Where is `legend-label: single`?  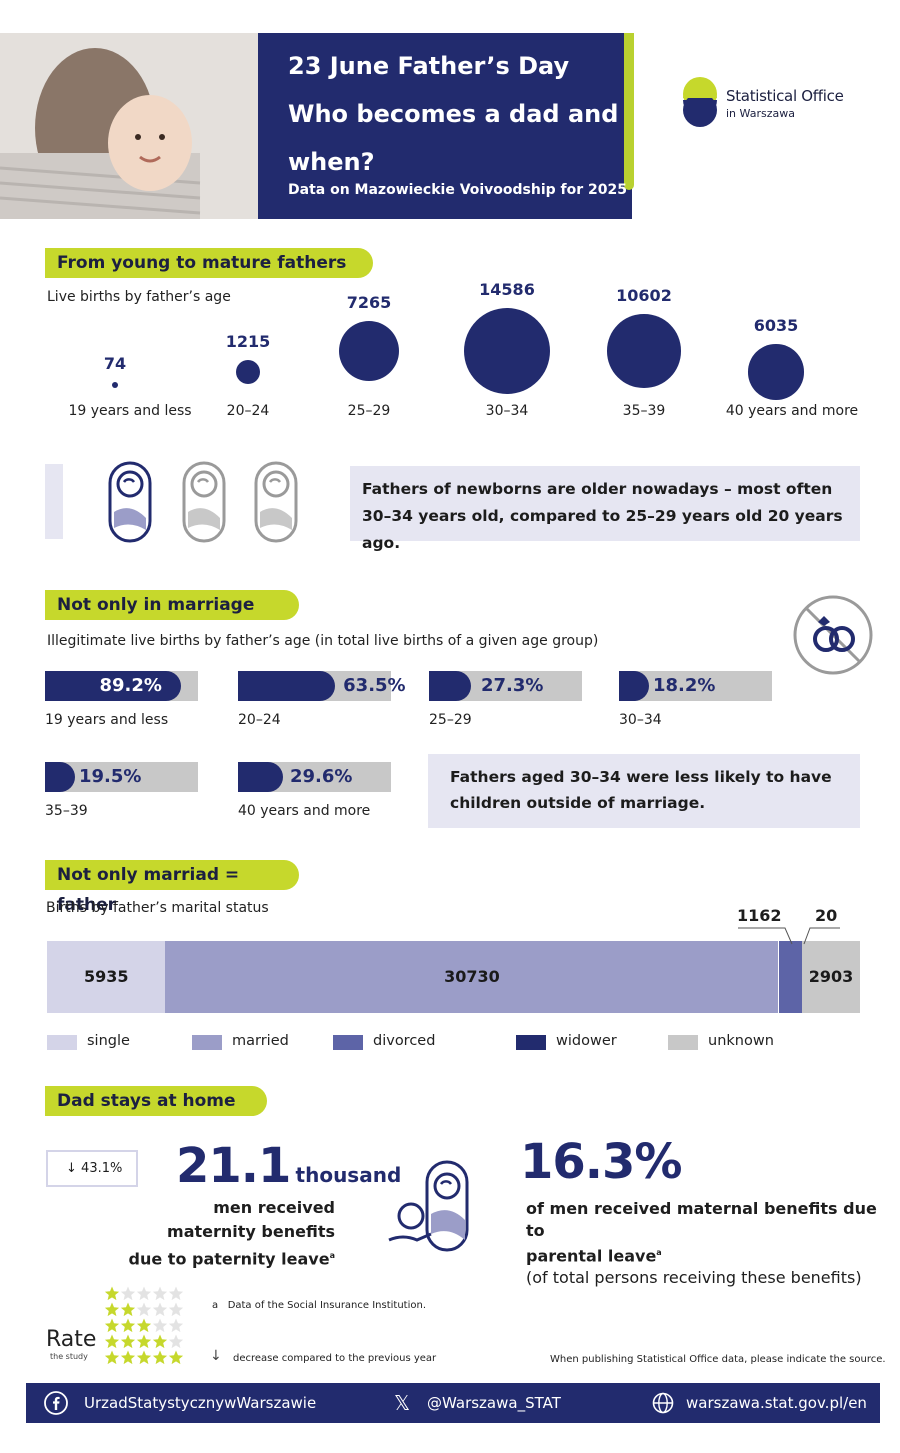 legend-label: single is located at coordinates (108, 1041).